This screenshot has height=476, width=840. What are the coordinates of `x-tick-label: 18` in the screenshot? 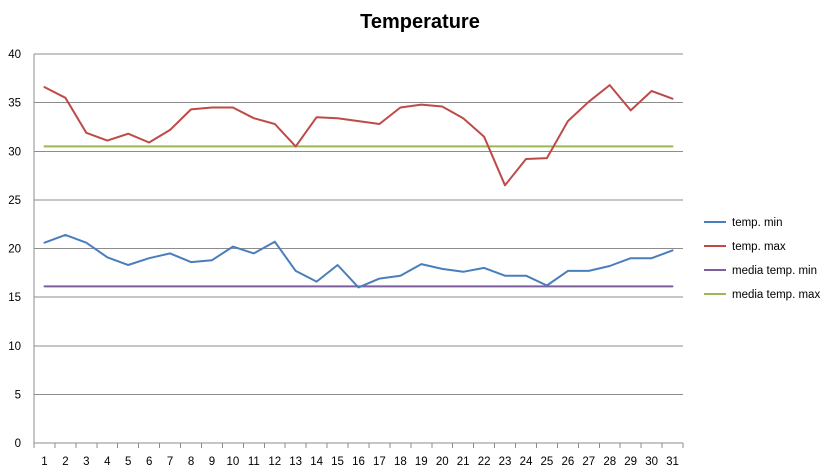 It's located at (400, 462).